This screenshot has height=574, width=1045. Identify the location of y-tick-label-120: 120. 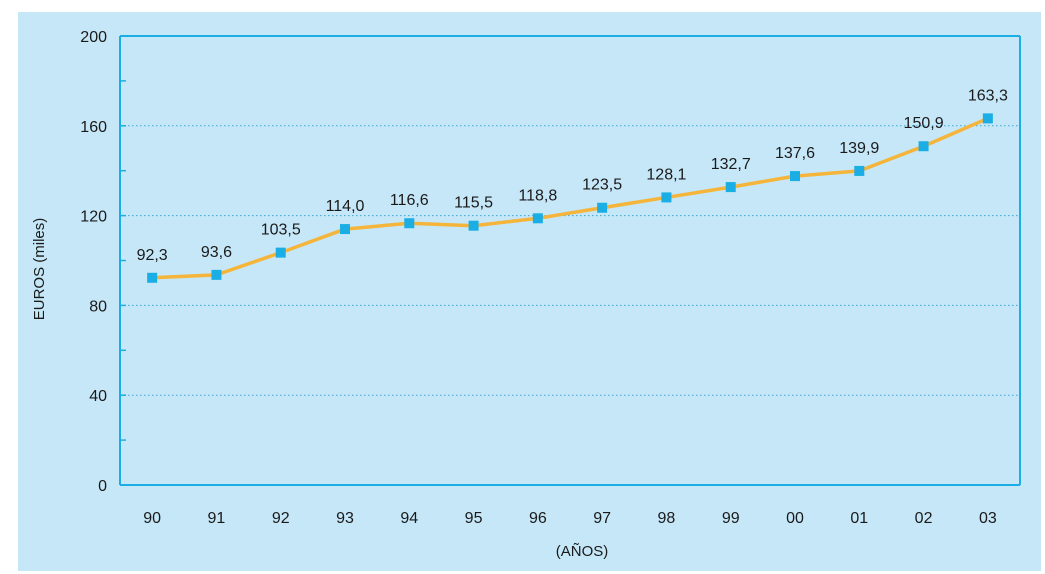
(93, 217).